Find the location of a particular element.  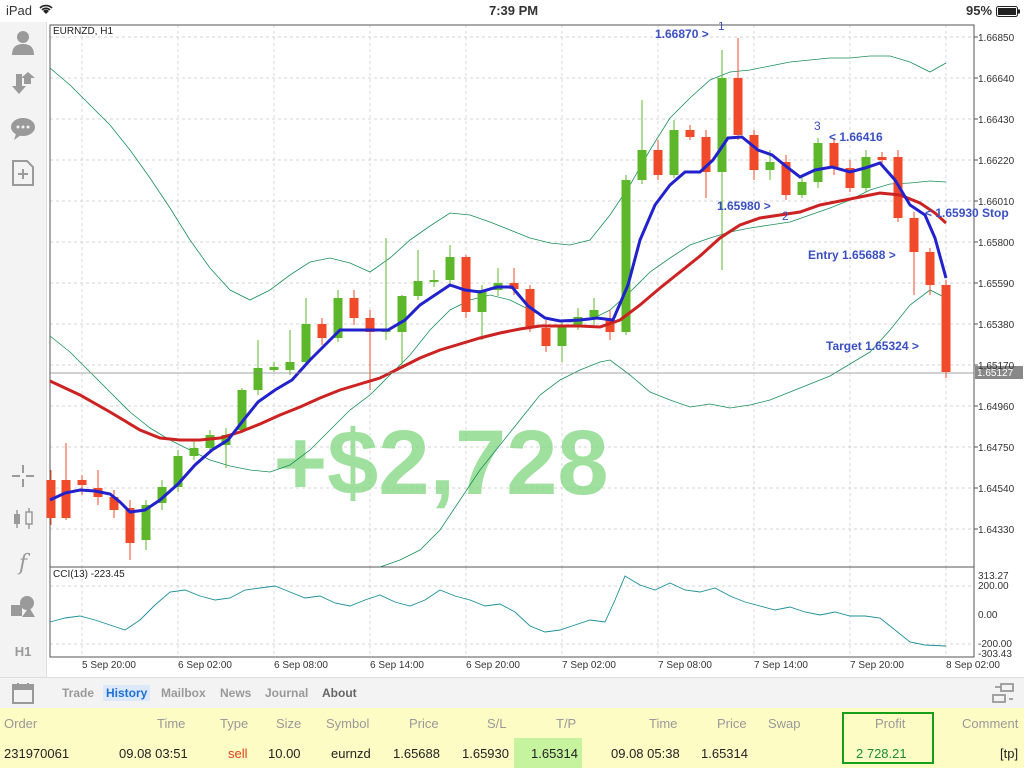

col-close-time: Time is located at coordinates (663, 723).